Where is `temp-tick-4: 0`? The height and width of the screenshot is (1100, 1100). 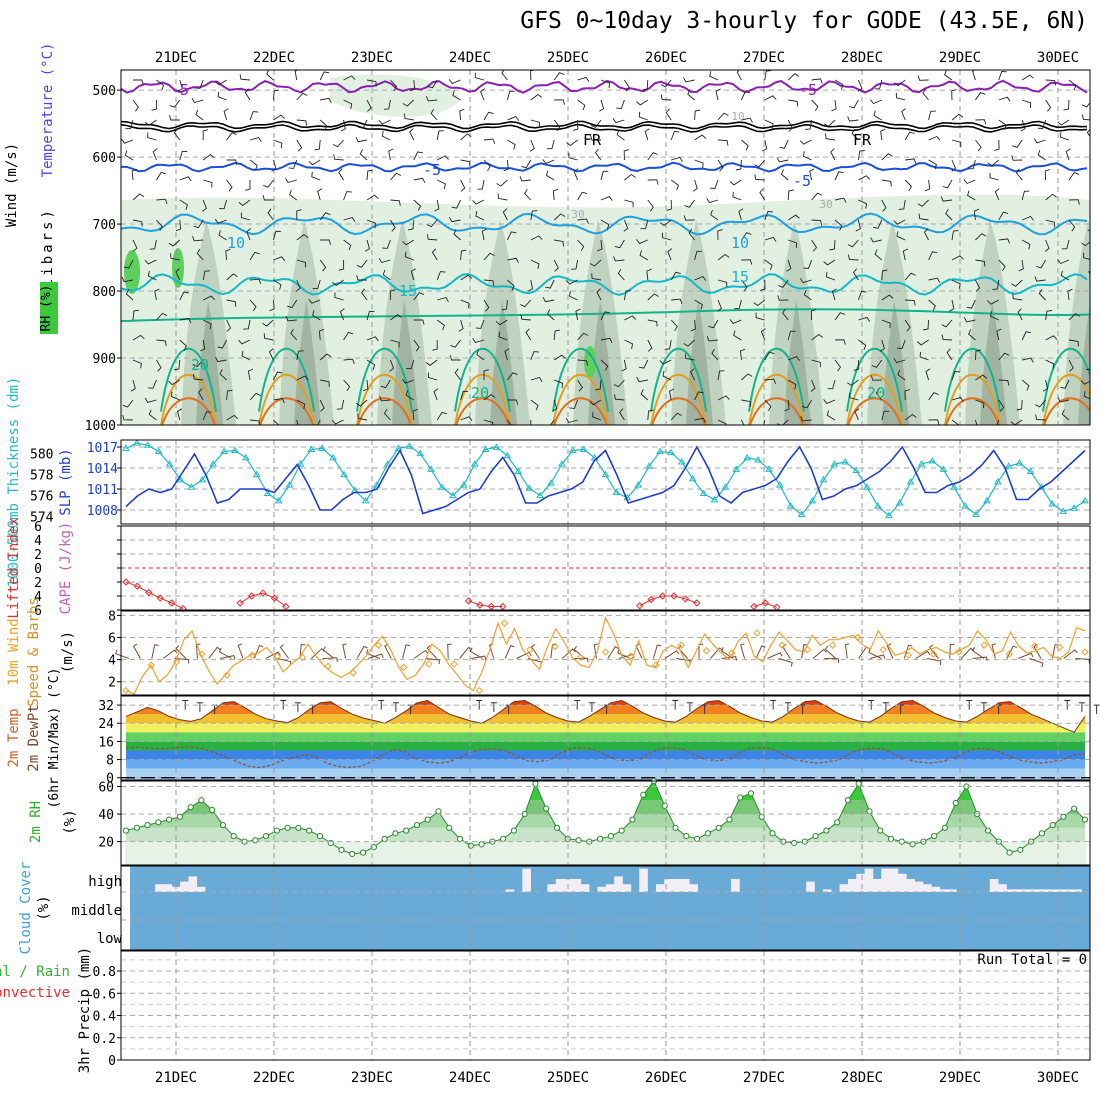
temp-tick-4: 0 is located at coordinates (110, 779).